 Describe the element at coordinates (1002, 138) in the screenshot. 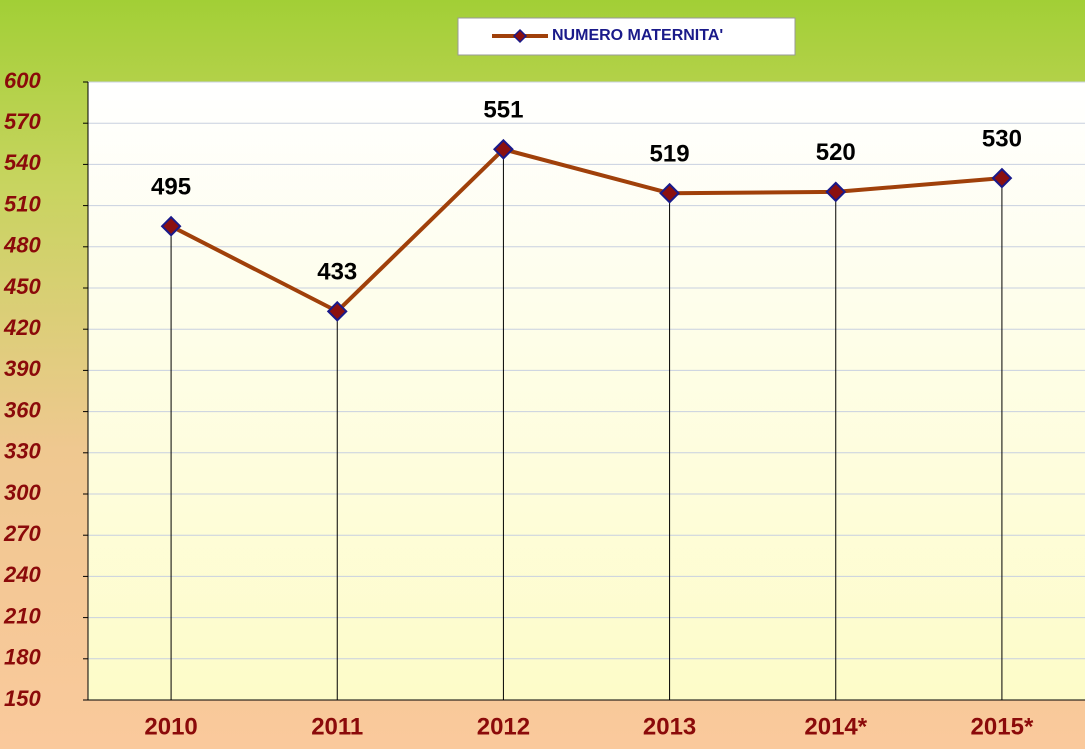

I see `data-label: 530` at that location.